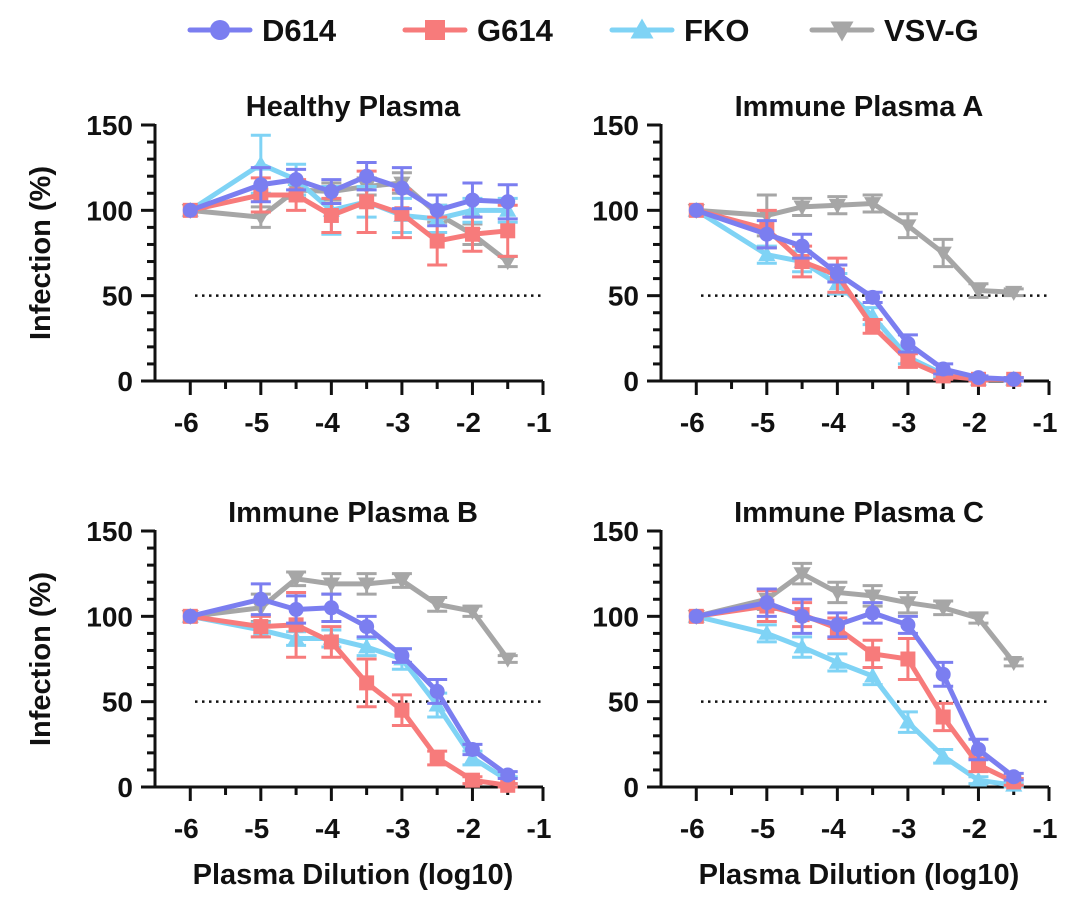  Describe the element at coordinates (859, 107) in the screenshot. I see `panel-title: Immune Plasma A` at that location.